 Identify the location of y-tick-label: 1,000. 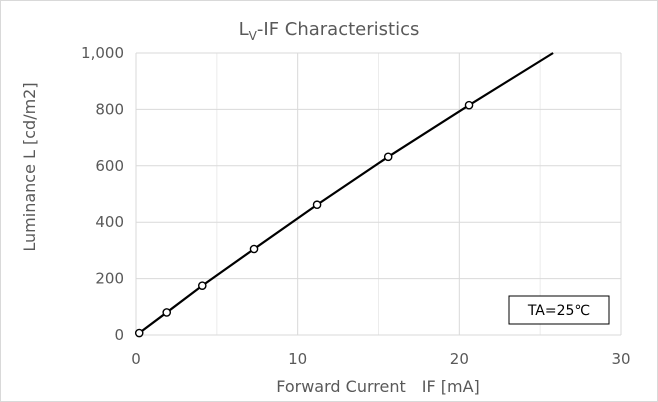
(102, 53).